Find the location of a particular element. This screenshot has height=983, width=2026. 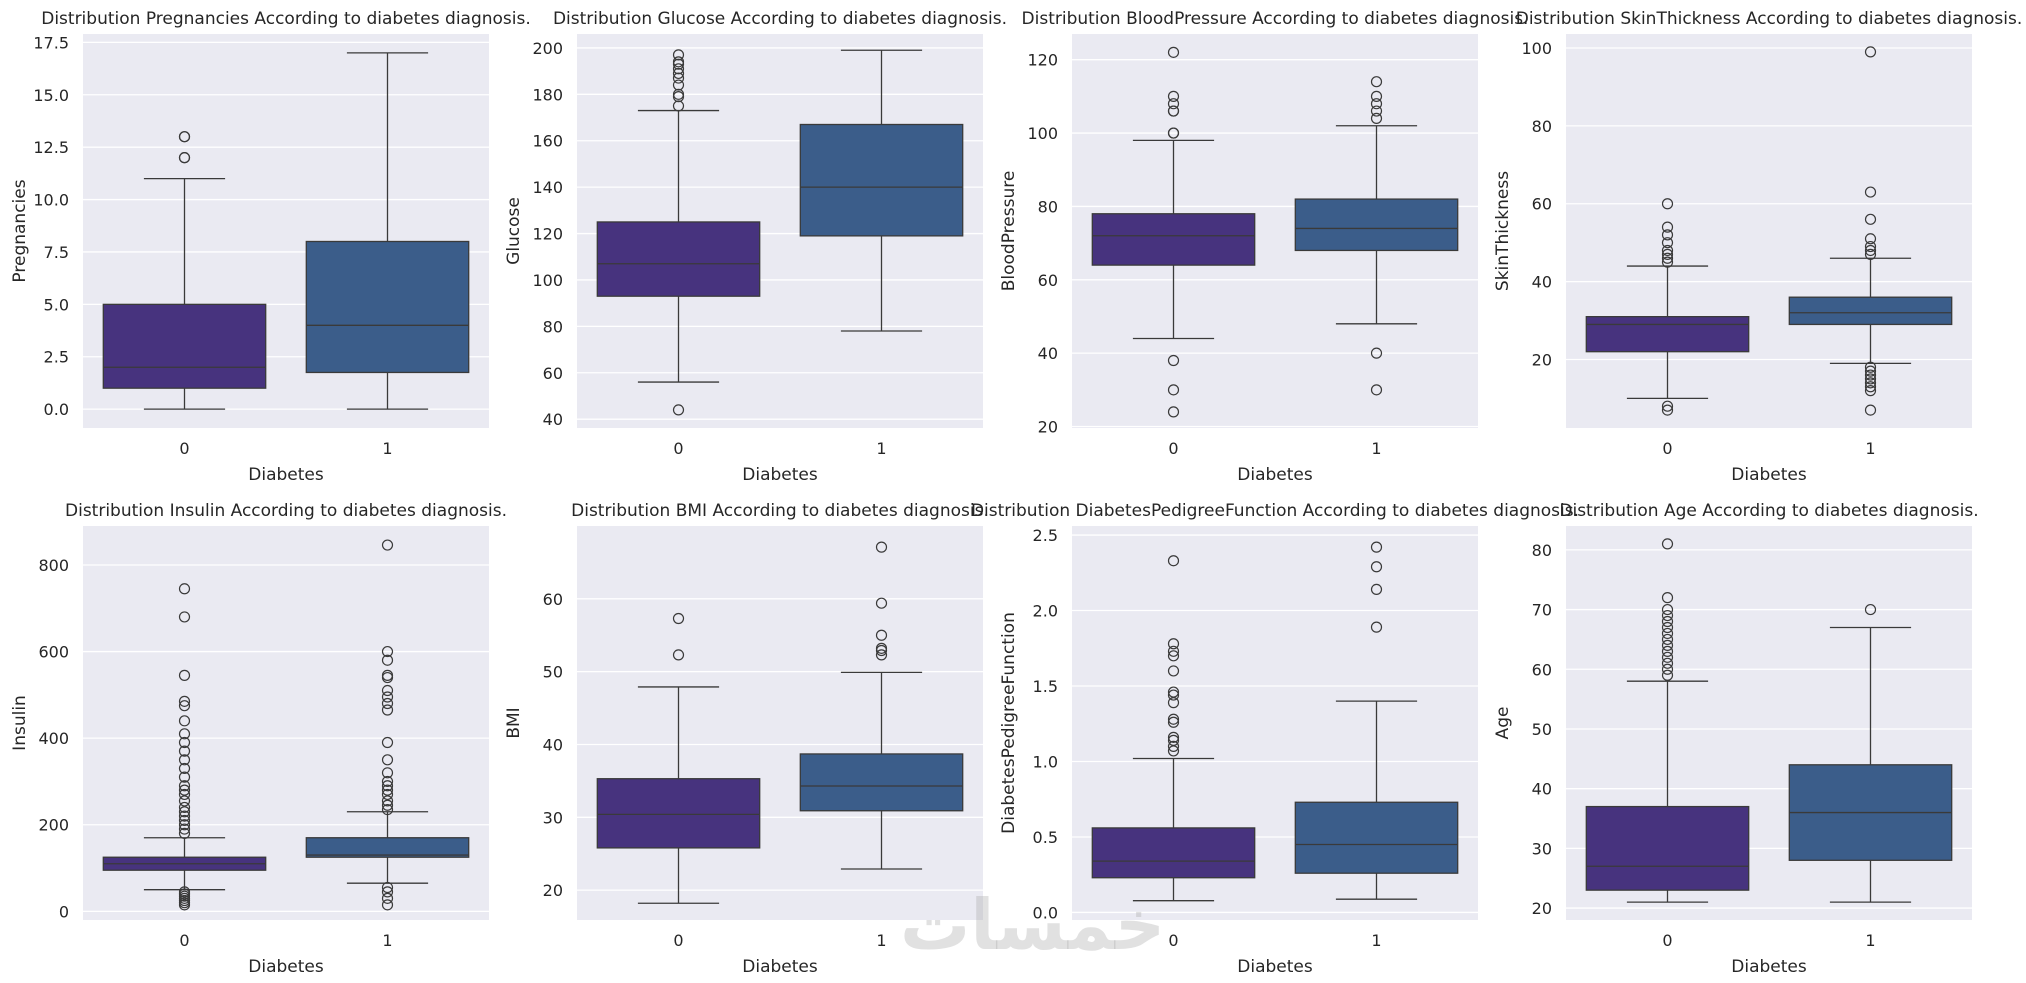

y-tick-label: 180 is located at coordinates (547, 94).